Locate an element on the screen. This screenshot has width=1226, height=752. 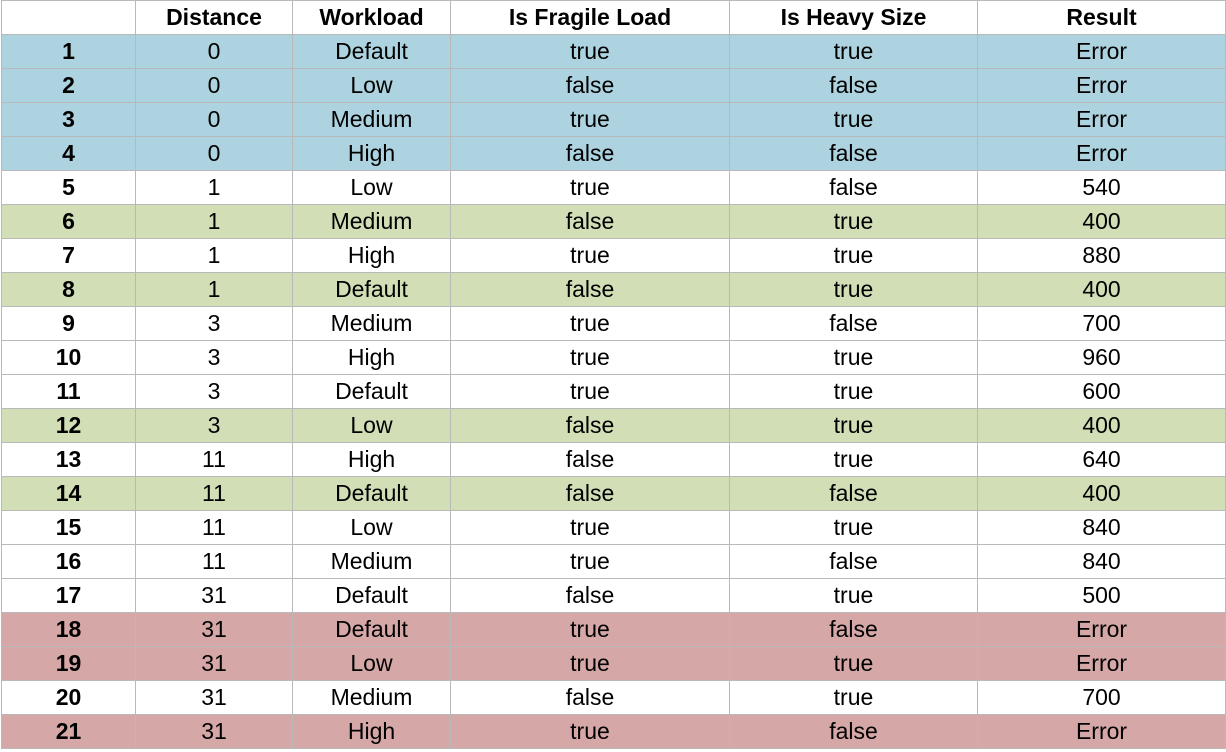
cell-result: 640 is located at coordinates (1101, 459).